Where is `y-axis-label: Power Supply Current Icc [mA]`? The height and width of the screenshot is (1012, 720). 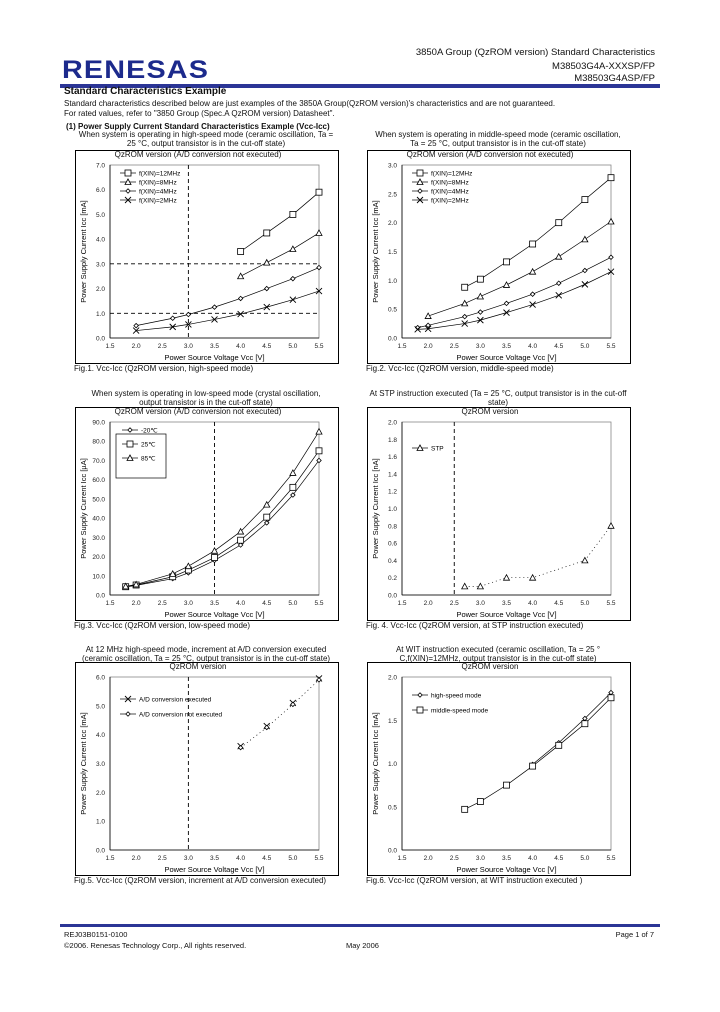
y-axis-label: Power Supply Current Icc [mA] is located at coordinates (375, 251).